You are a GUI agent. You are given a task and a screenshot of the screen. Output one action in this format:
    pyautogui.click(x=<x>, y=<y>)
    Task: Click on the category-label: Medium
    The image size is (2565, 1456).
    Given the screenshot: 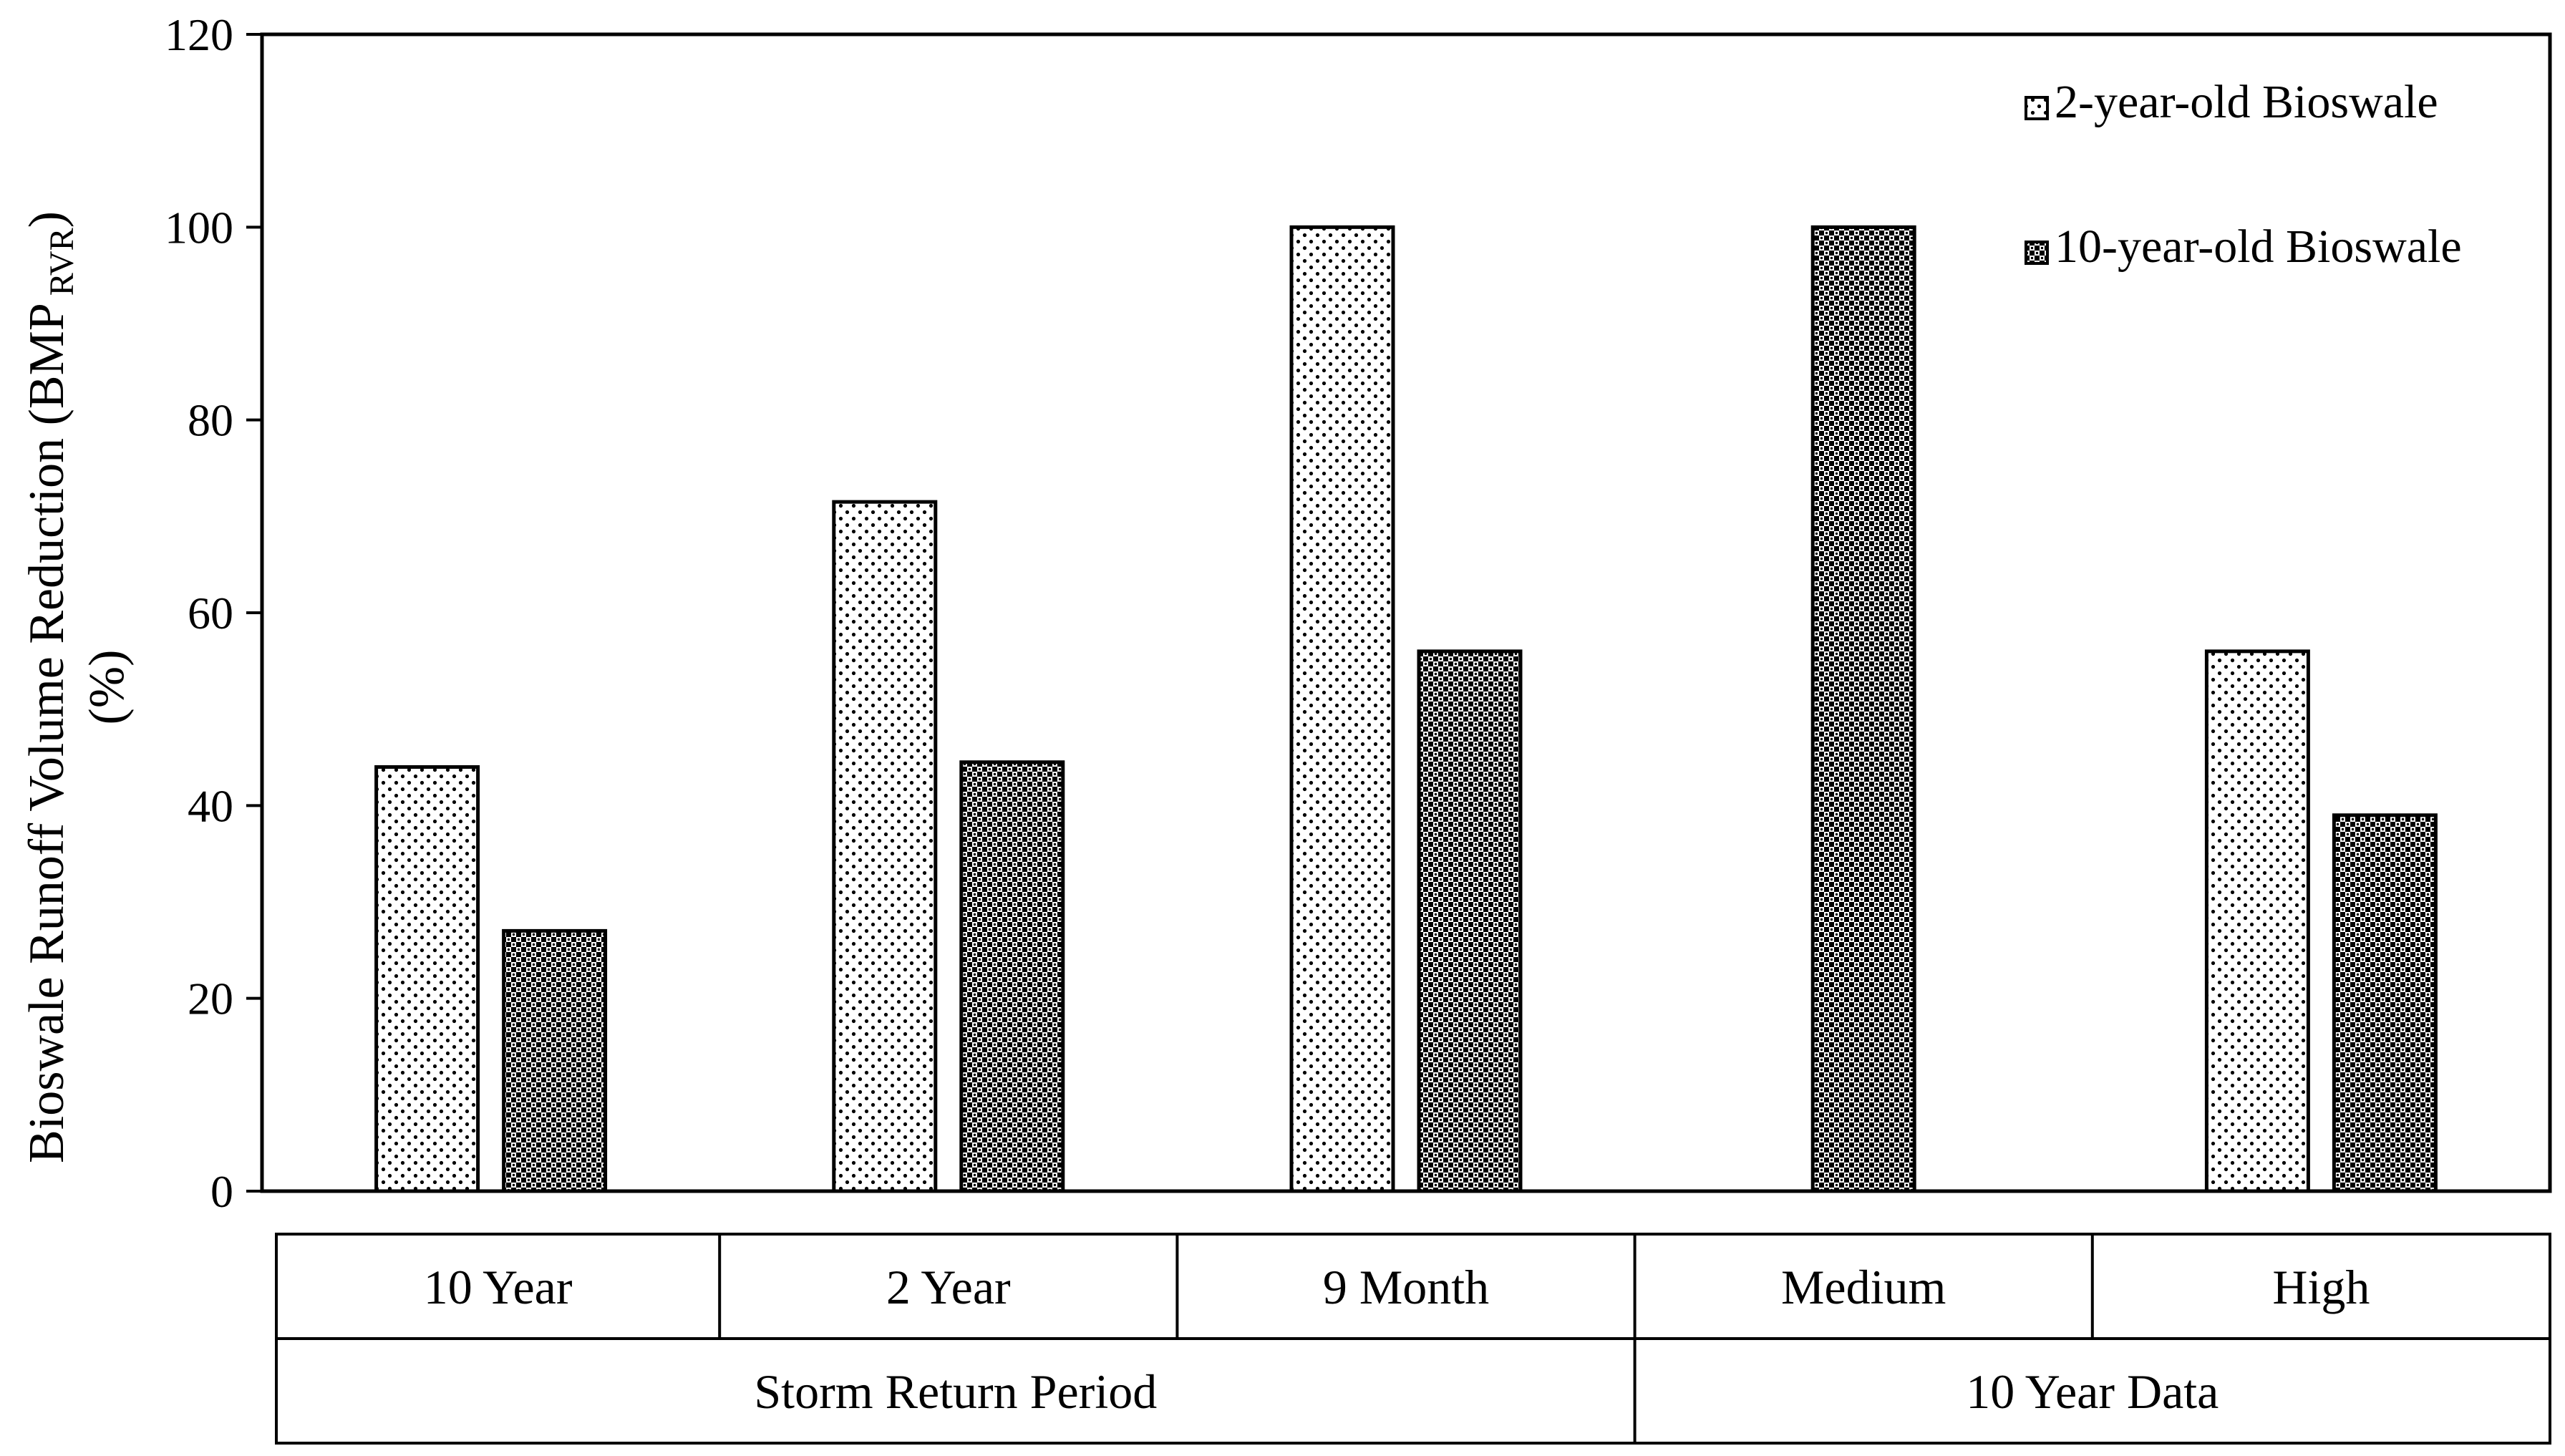 What is the action you would take?
    pyautogui.click(x=1863, y=1287)
    